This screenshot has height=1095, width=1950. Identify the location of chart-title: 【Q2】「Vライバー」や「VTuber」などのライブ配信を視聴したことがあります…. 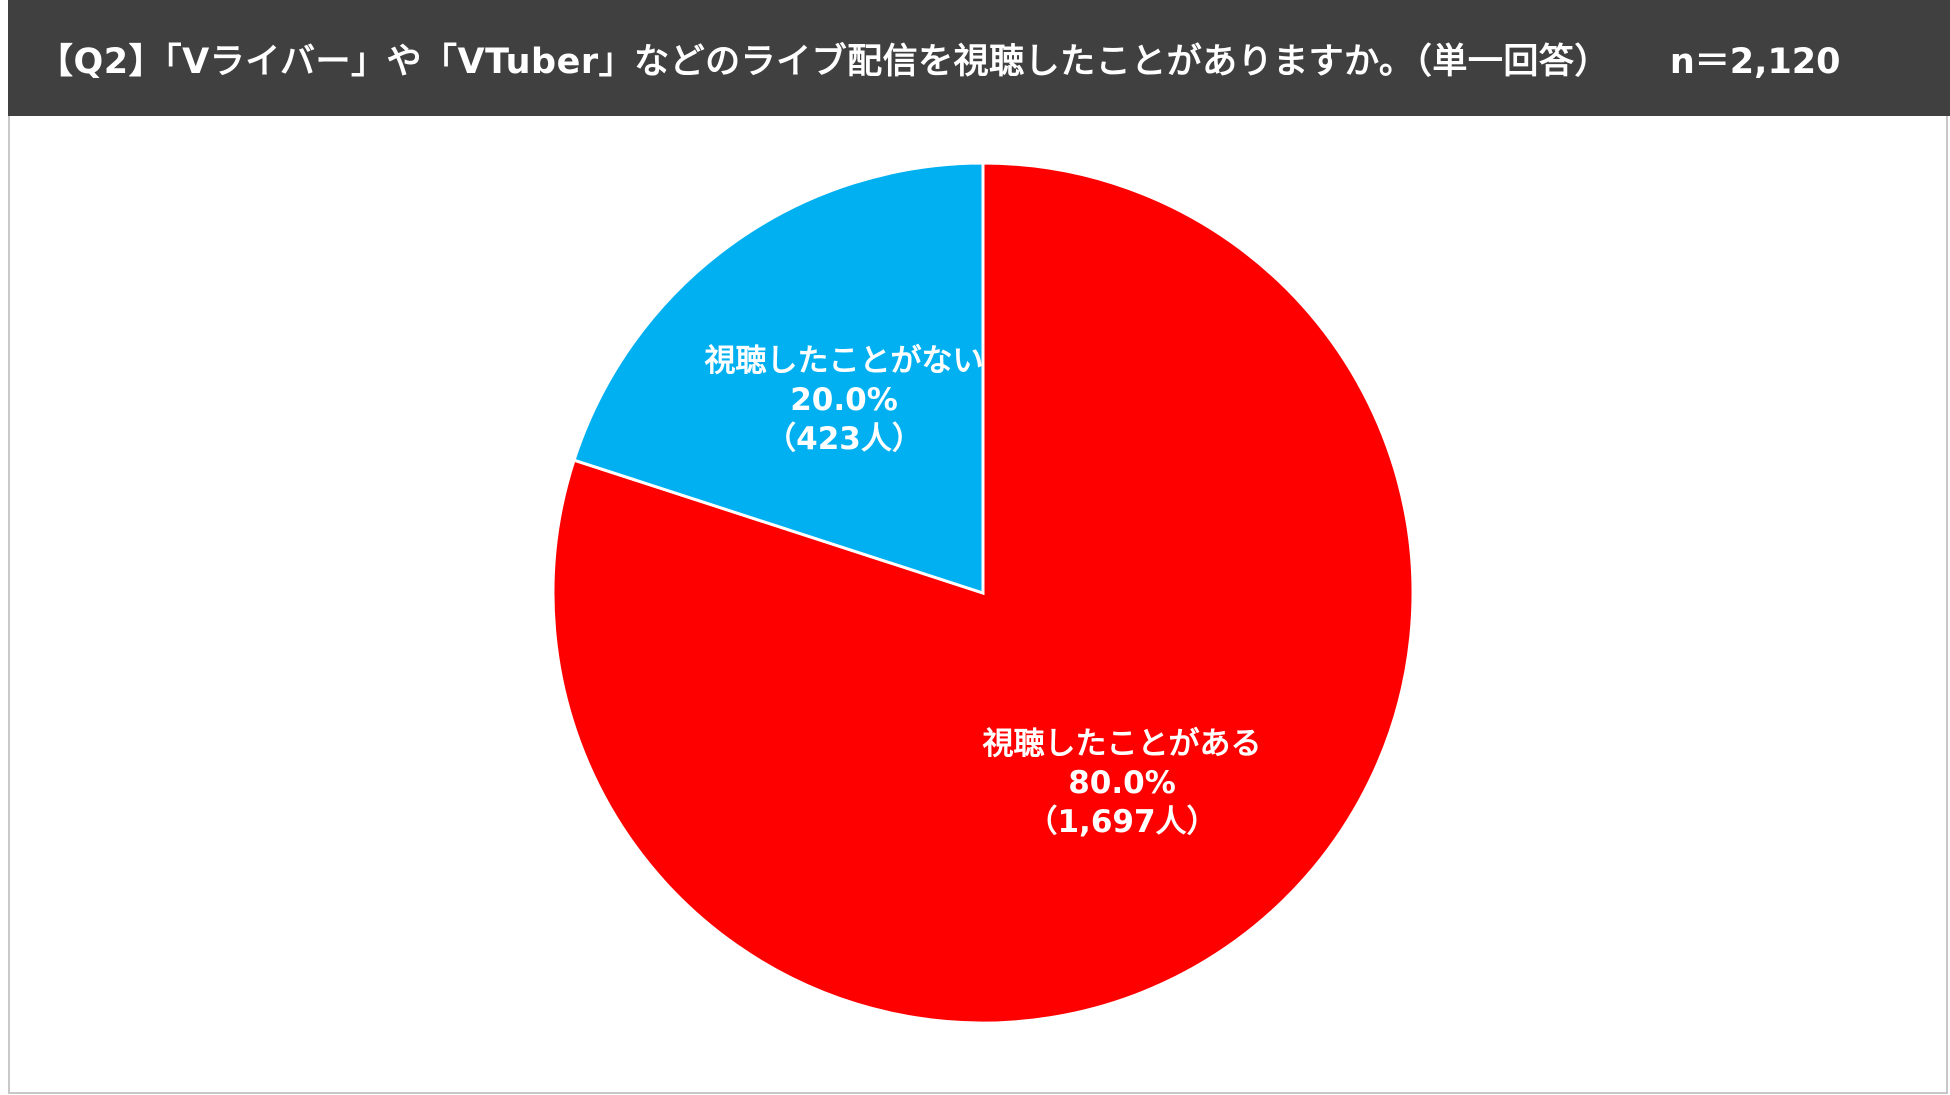
(824, 61).